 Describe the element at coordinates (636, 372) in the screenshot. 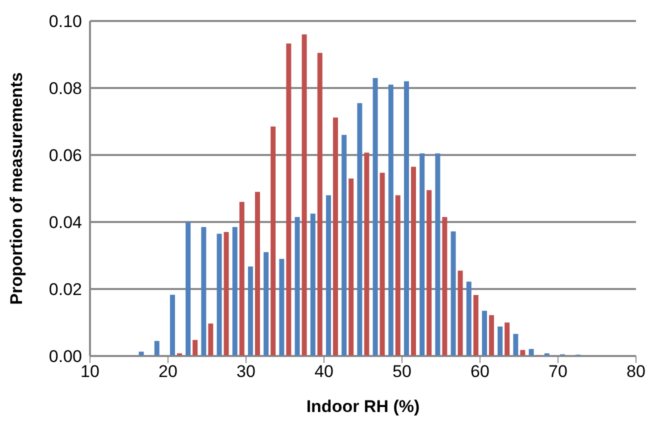

I see `x-tick-label: 80` at that location.